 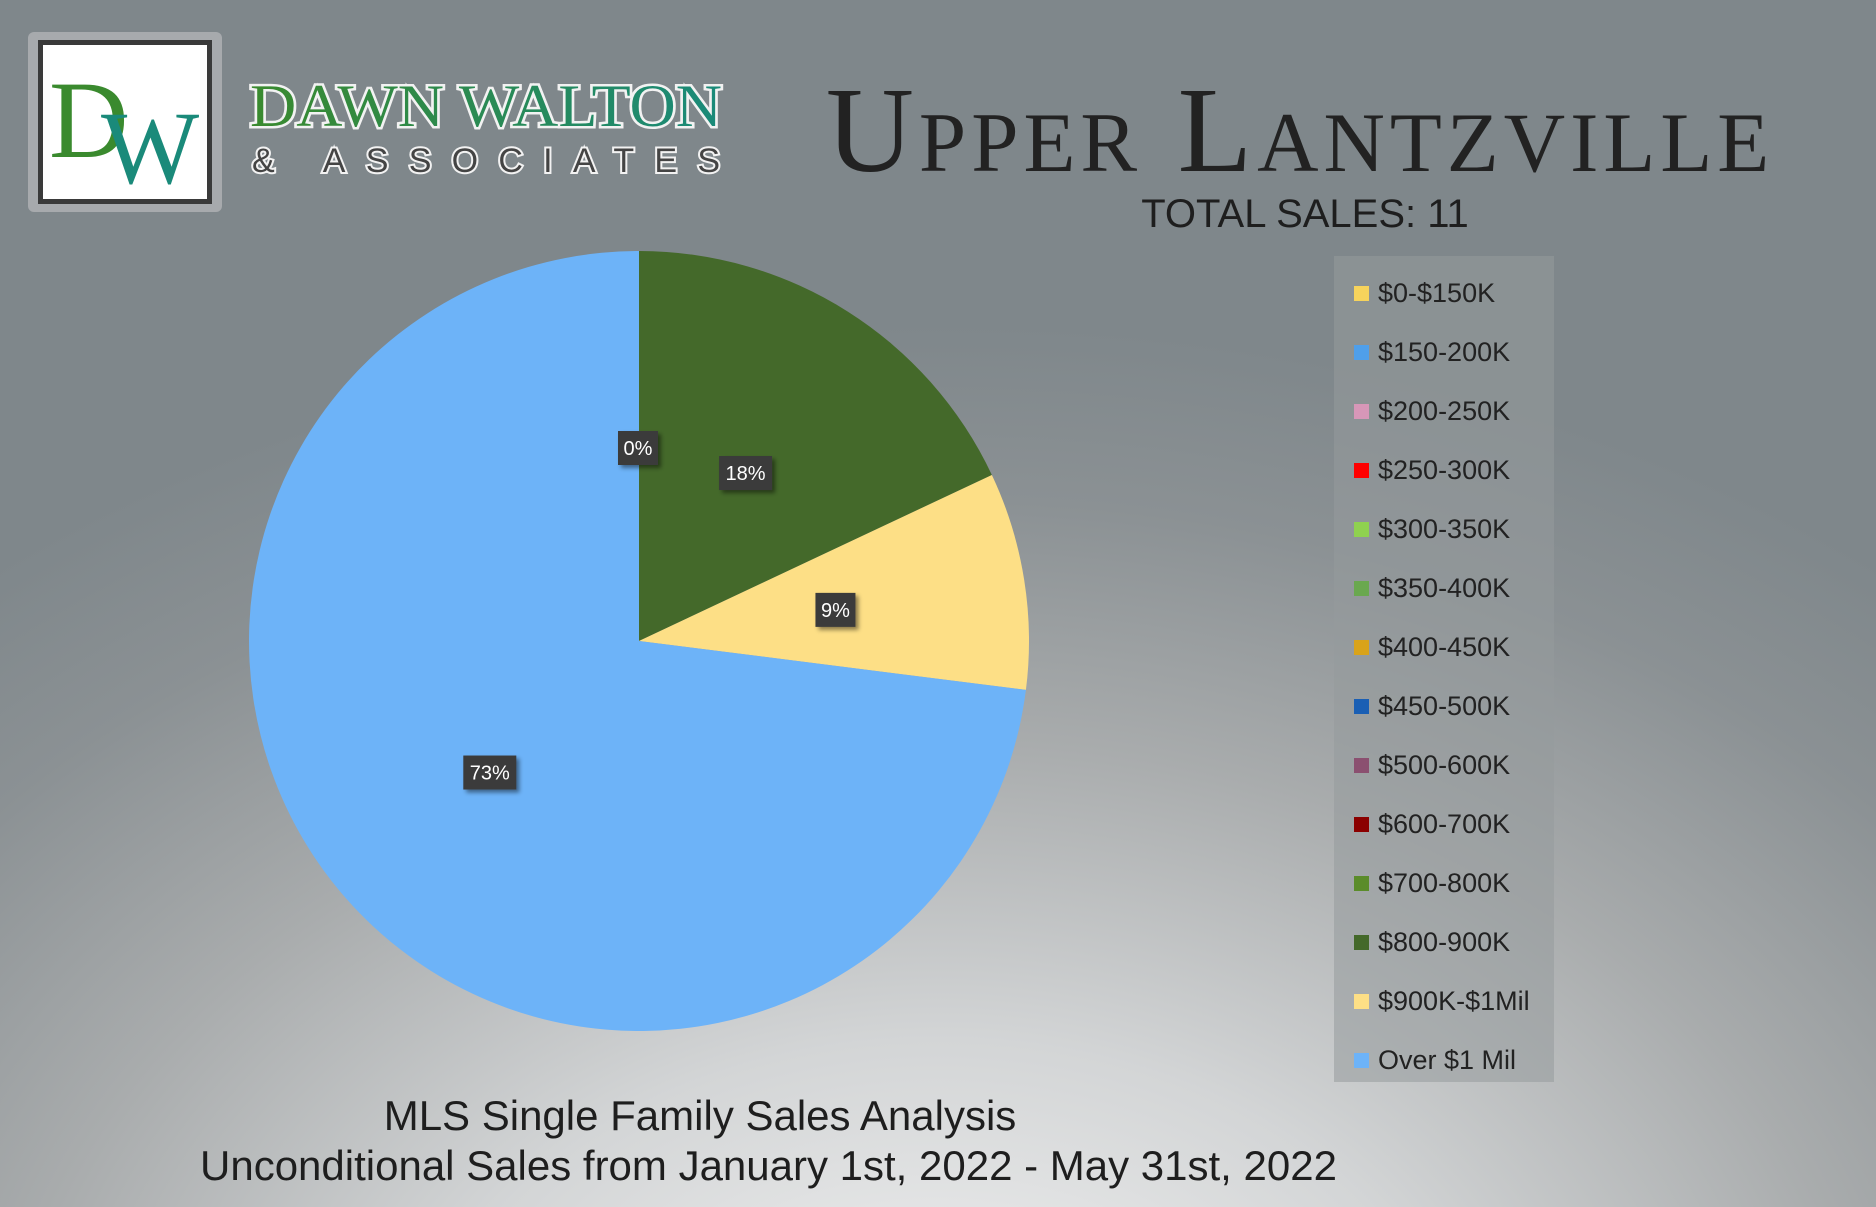 What do you see at coordinates (1444, 646) in the screenshot?
I see `legend-label: $400-450K` at bounding box center [1444, 646].